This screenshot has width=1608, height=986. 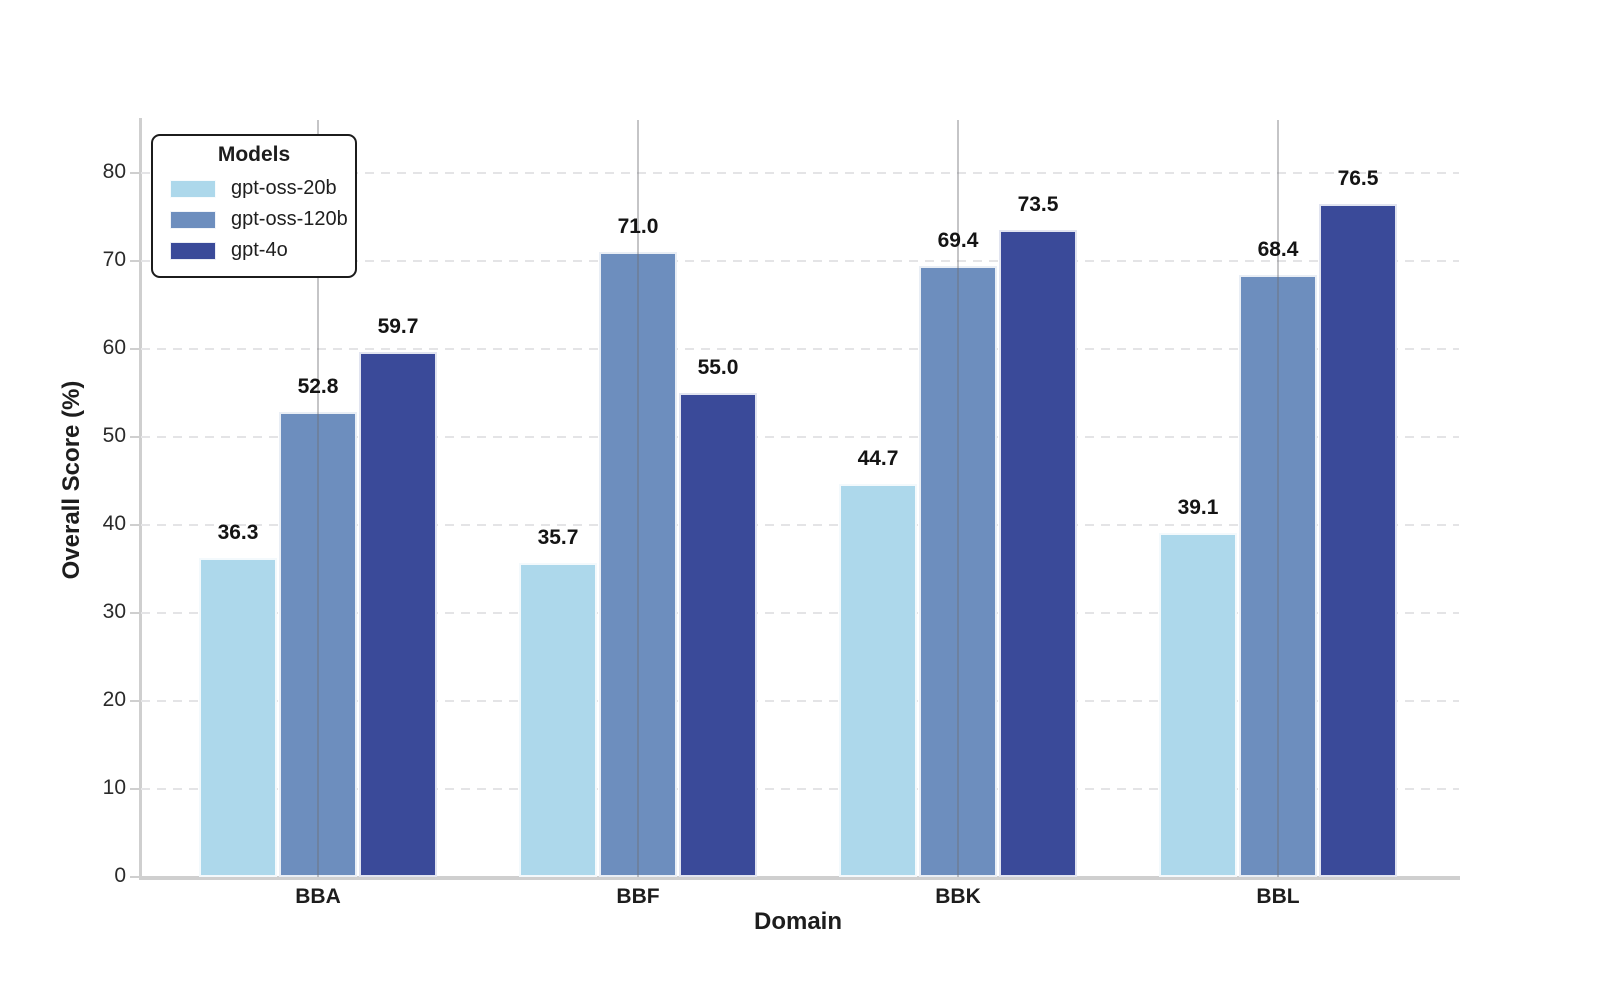 I want to click on x-axis-line, so click(x=799, y=878).